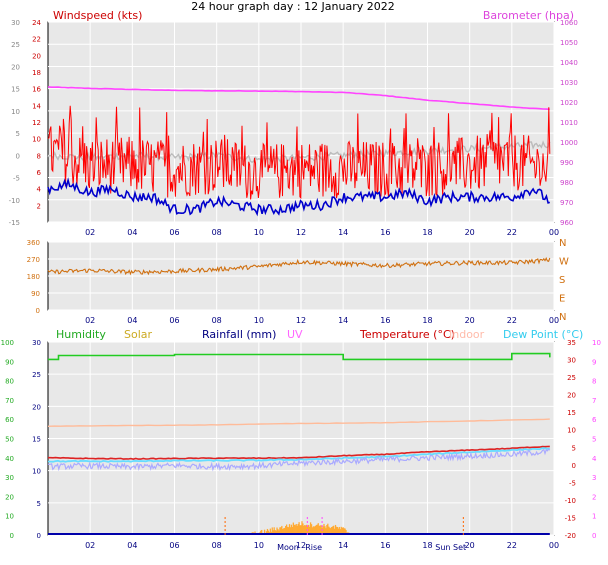 This screenshot has height=565, width=608. What do you see at coordinates (18, 134) in the screenshot?
I see `left-outer-tick: 5` at bounding box center [18, 134].